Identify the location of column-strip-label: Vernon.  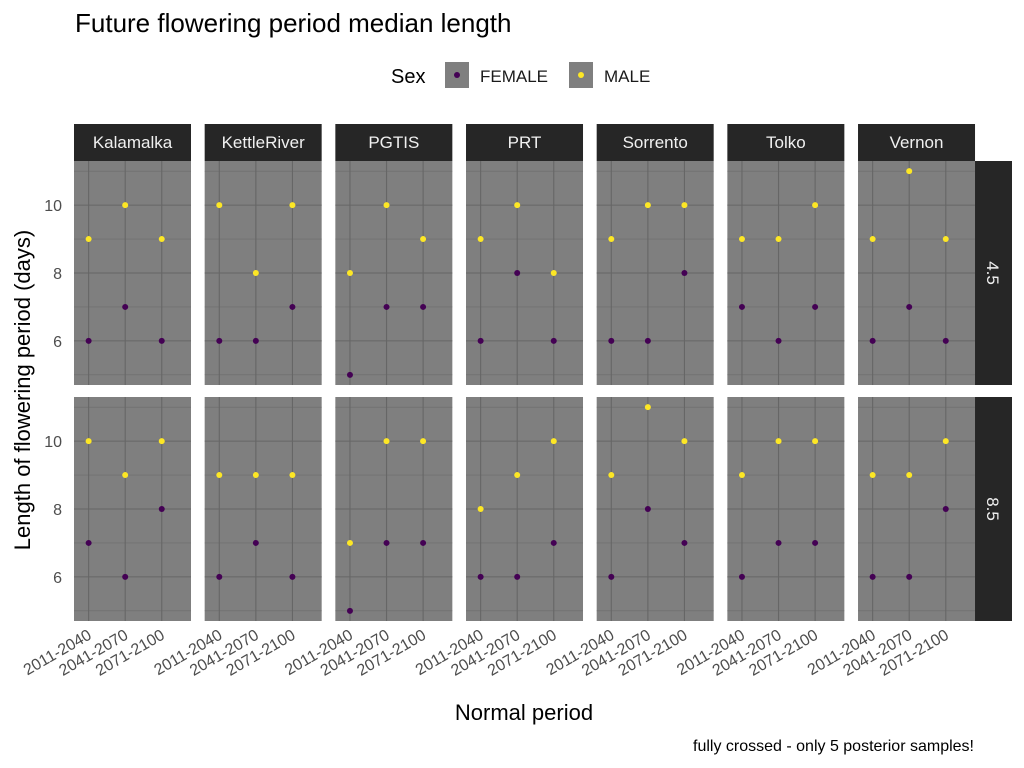
(917, 142).